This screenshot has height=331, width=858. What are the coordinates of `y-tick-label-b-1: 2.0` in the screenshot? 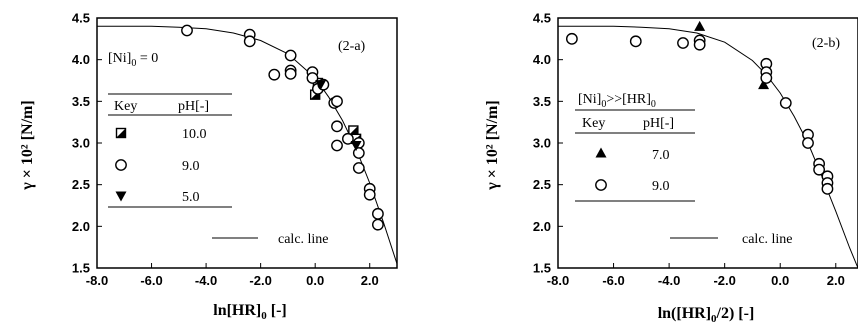 It's located at (542, 226).